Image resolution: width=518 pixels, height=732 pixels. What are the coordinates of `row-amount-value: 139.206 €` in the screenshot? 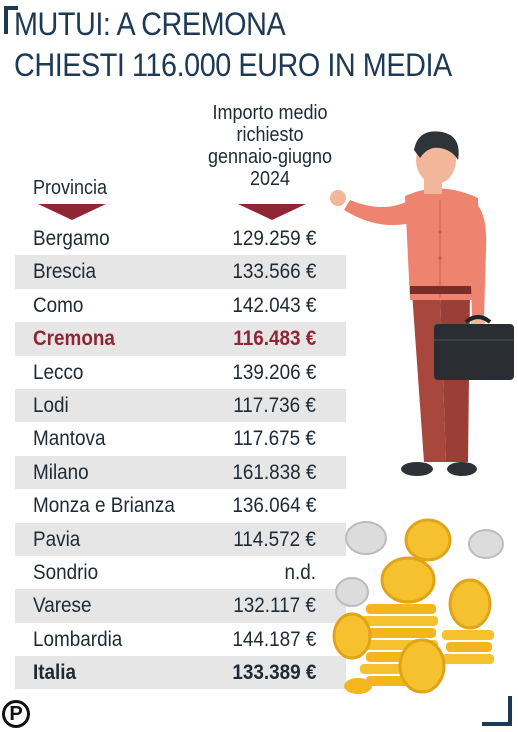 It's located at (273, 372).